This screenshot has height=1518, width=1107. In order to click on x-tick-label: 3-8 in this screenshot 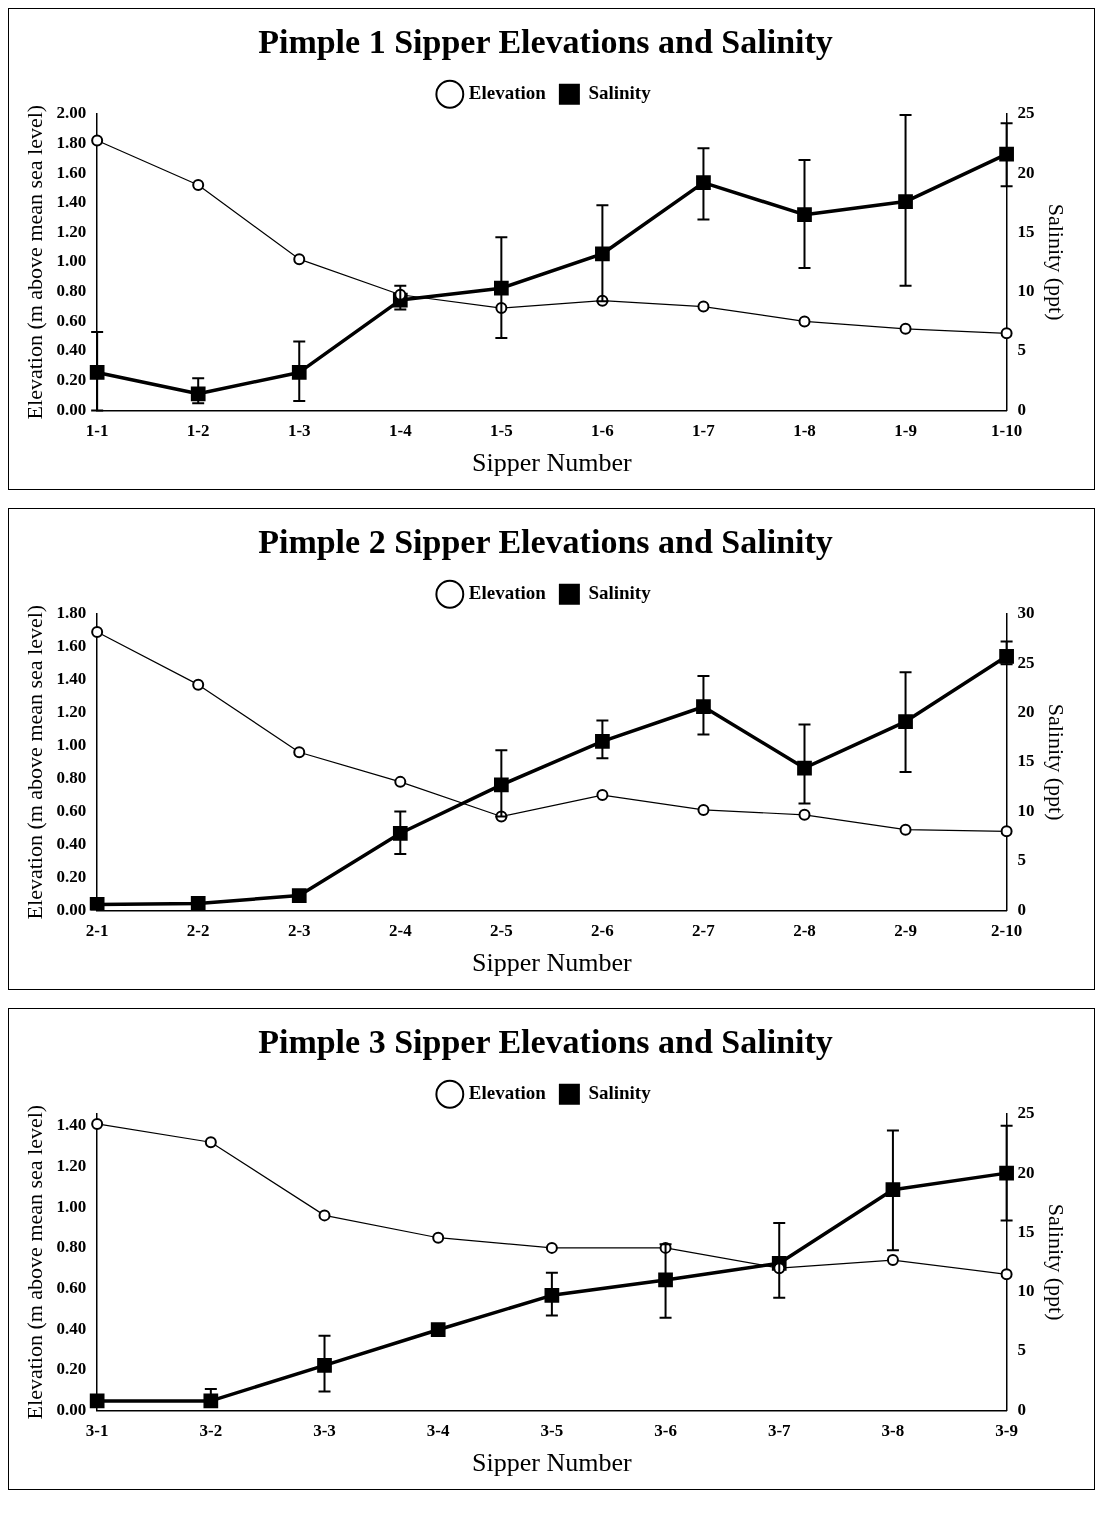, I will do `click(893, 1430)`.